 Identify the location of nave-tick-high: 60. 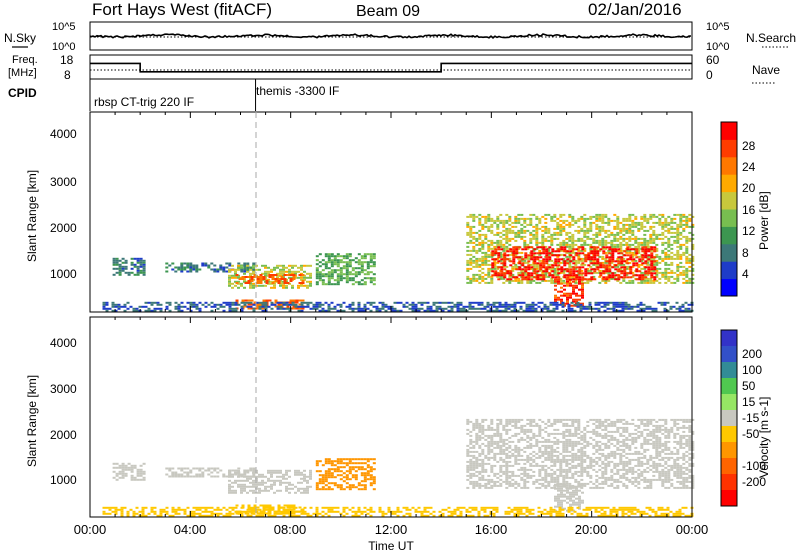
(713, 60).